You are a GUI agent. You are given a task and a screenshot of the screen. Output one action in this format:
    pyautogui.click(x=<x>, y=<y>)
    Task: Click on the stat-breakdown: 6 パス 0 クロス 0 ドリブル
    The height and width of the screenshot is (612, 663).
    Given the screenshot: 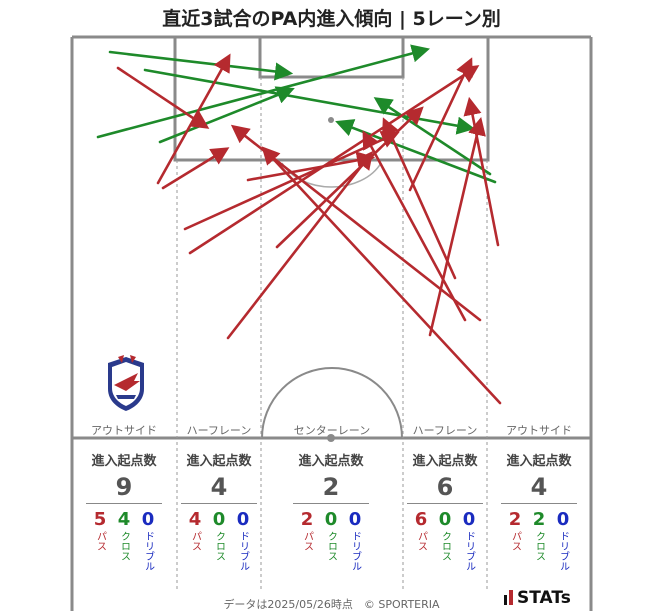 What is the action you would take?
    pyautogui.click(x=445, y=540)
    